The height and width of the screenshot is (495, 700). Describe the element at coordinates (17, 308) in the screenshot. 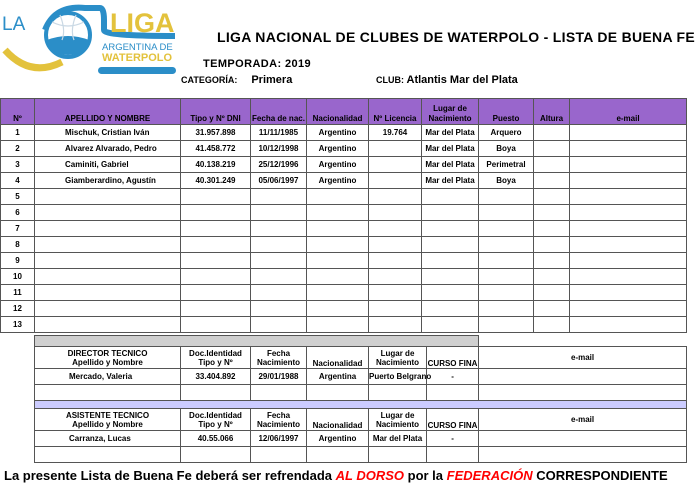

I see `cell-n: 12` at that location.